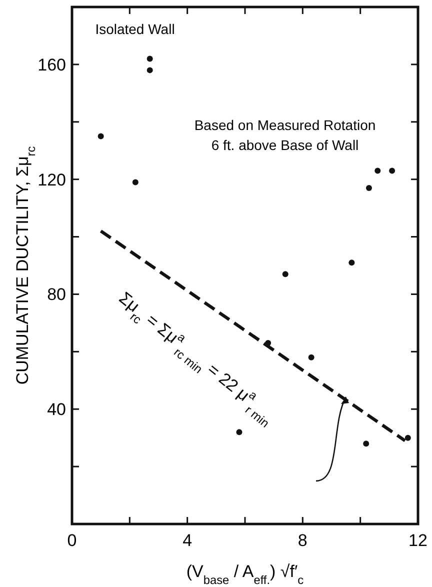 This screenshot has height=587, width=432. What do you see at coordinates (56, 410) in the screenshot?
I see `y-tick-label: 40` at bounding box center [56, 410].